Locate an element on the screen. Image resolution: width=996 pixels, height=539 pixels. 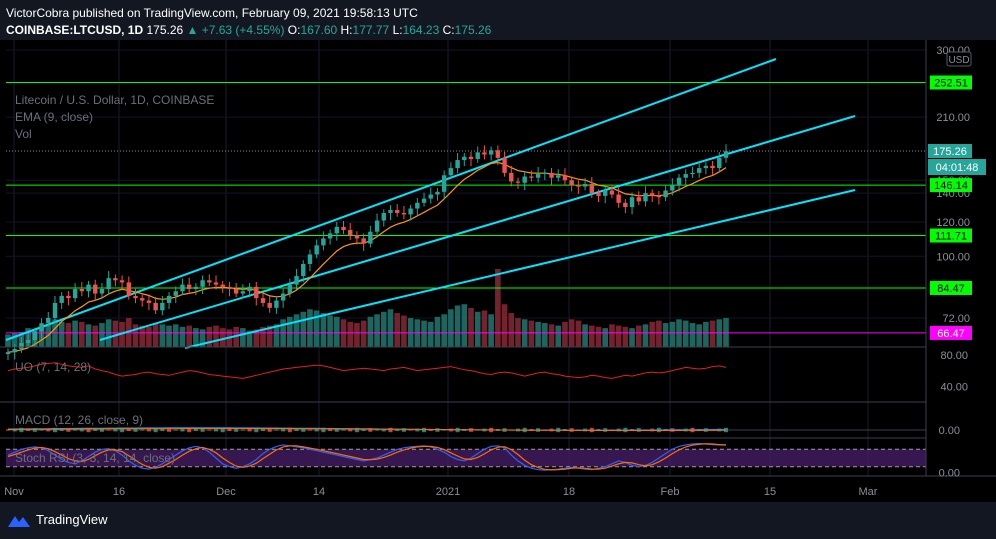
brand: TradingView is located at coordinates (58, 519).